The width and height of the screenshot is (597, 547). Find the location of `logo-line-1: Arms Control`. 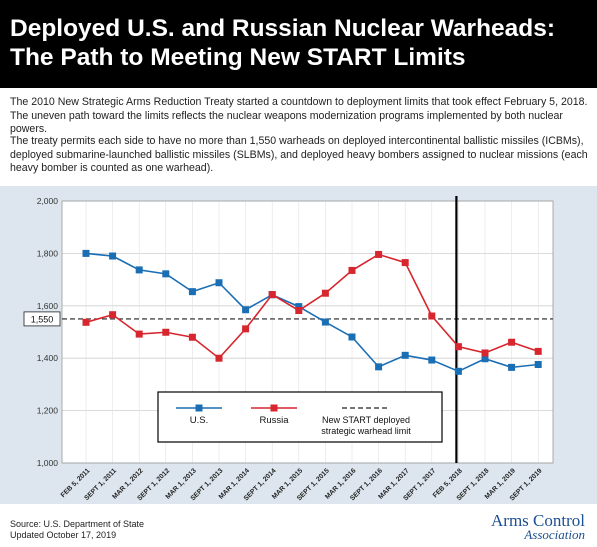

logo-line-1: Arms Control is located at coordinates (538, 520).